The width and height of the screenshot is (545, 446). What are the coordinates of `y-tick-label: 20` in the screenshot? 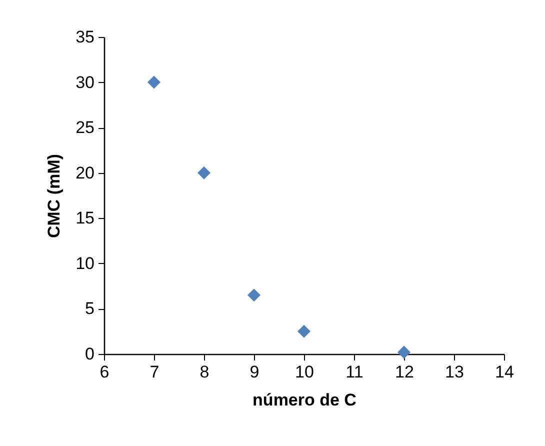 It's located at (85, 172).